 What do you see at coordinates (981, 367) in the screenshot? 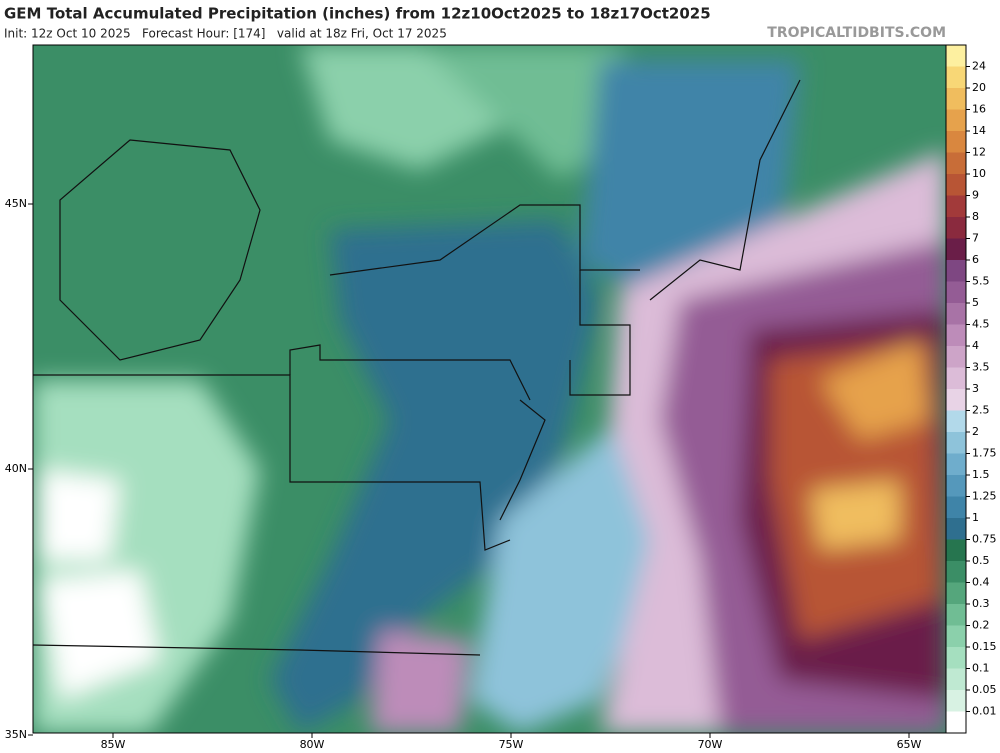
I see `colorbar-label: 3.5` at bounding box center [981, 367].